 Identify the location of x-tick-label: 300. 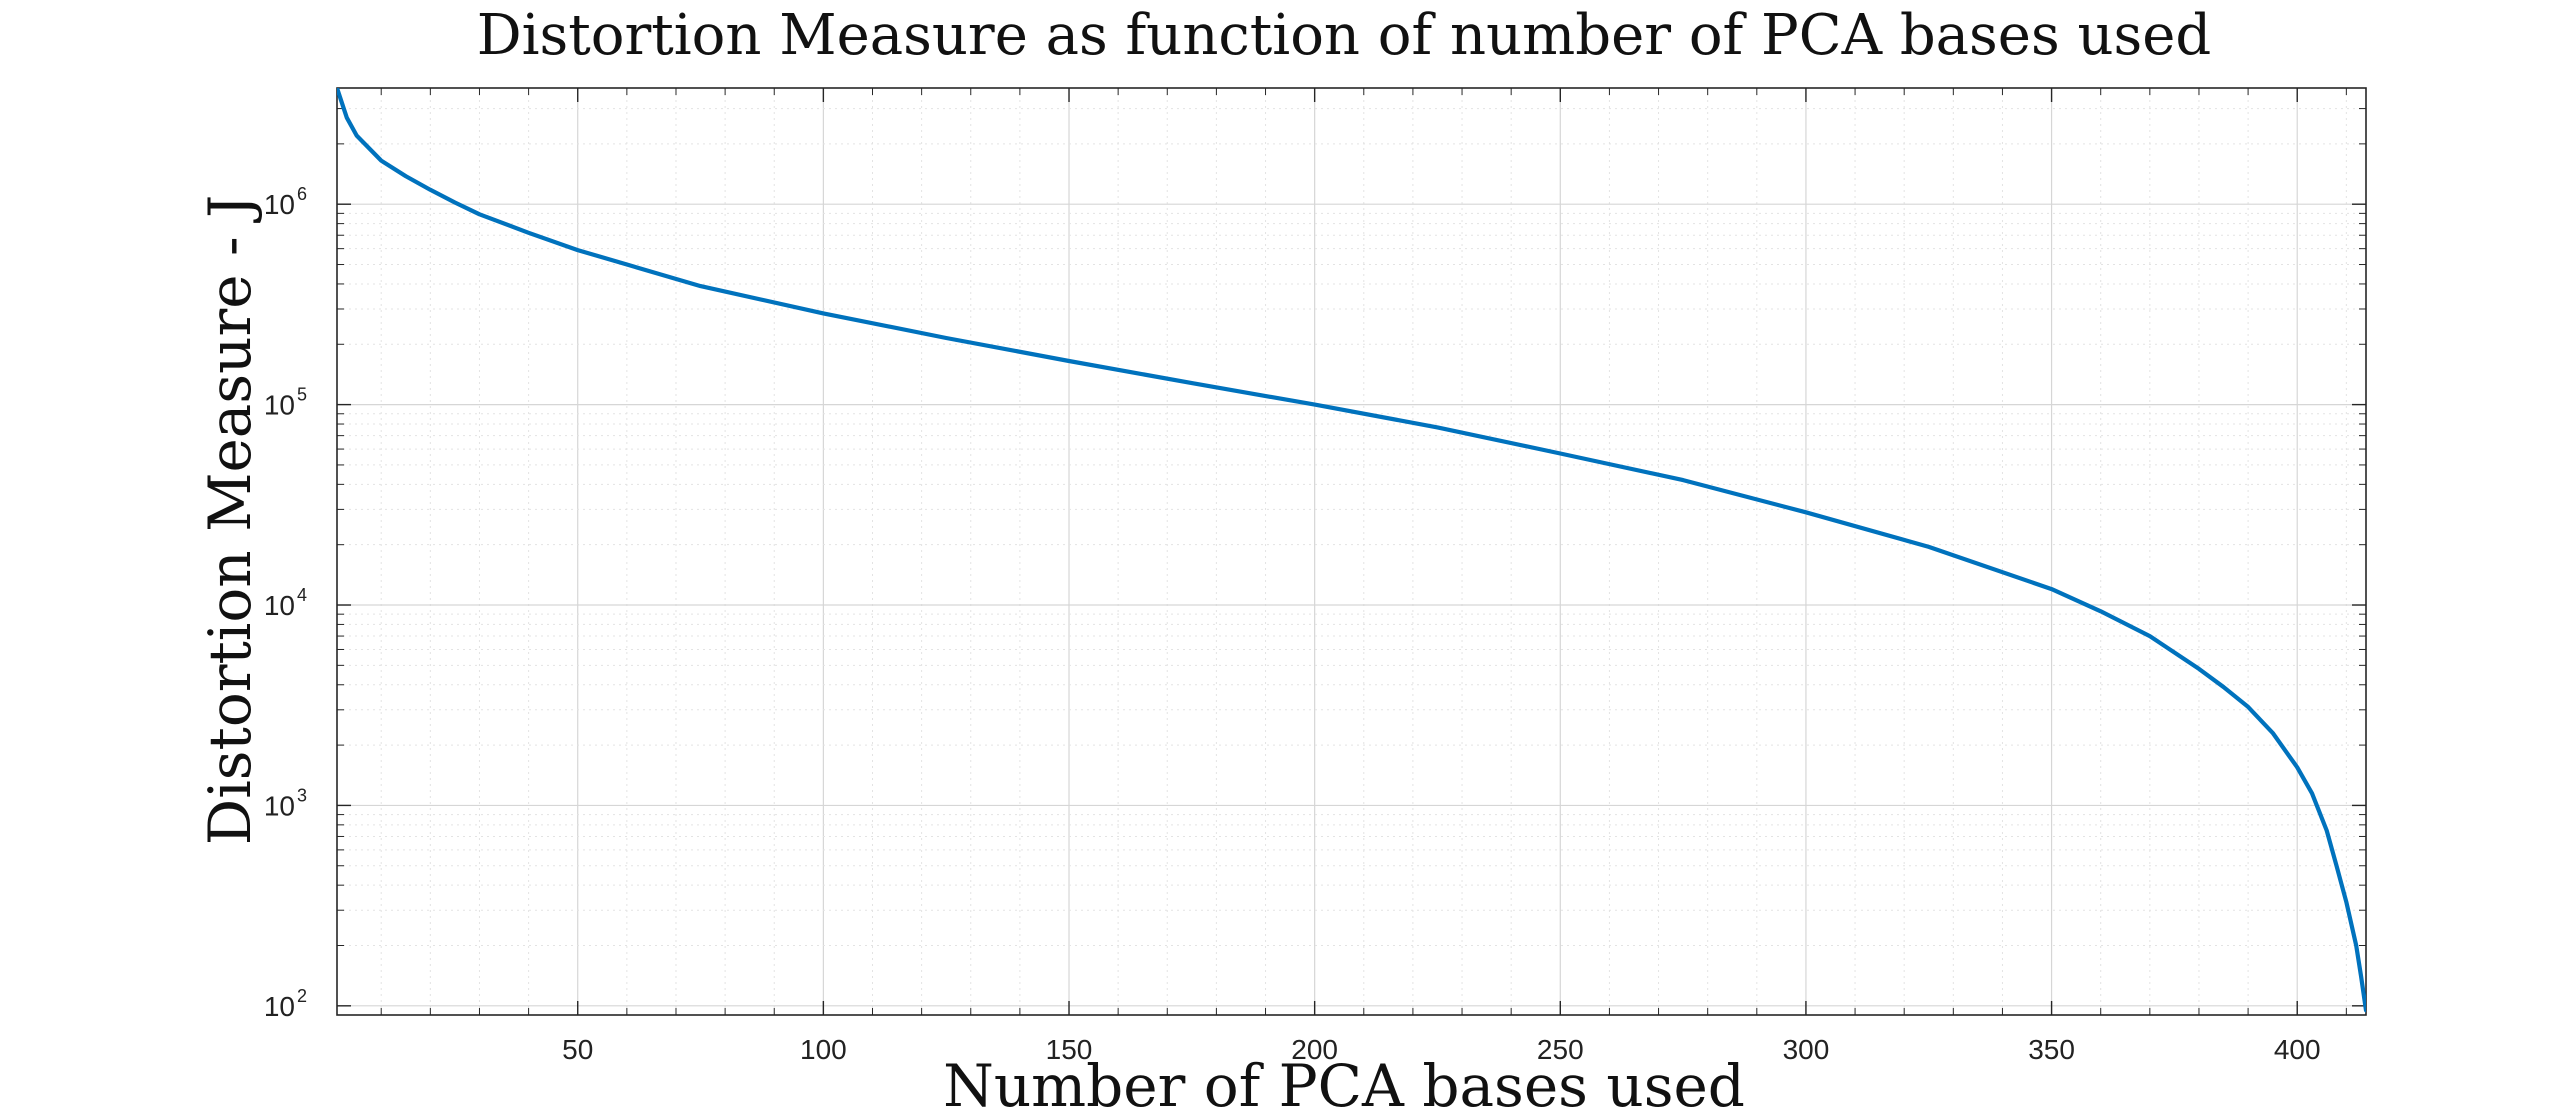
(1806, 1049).